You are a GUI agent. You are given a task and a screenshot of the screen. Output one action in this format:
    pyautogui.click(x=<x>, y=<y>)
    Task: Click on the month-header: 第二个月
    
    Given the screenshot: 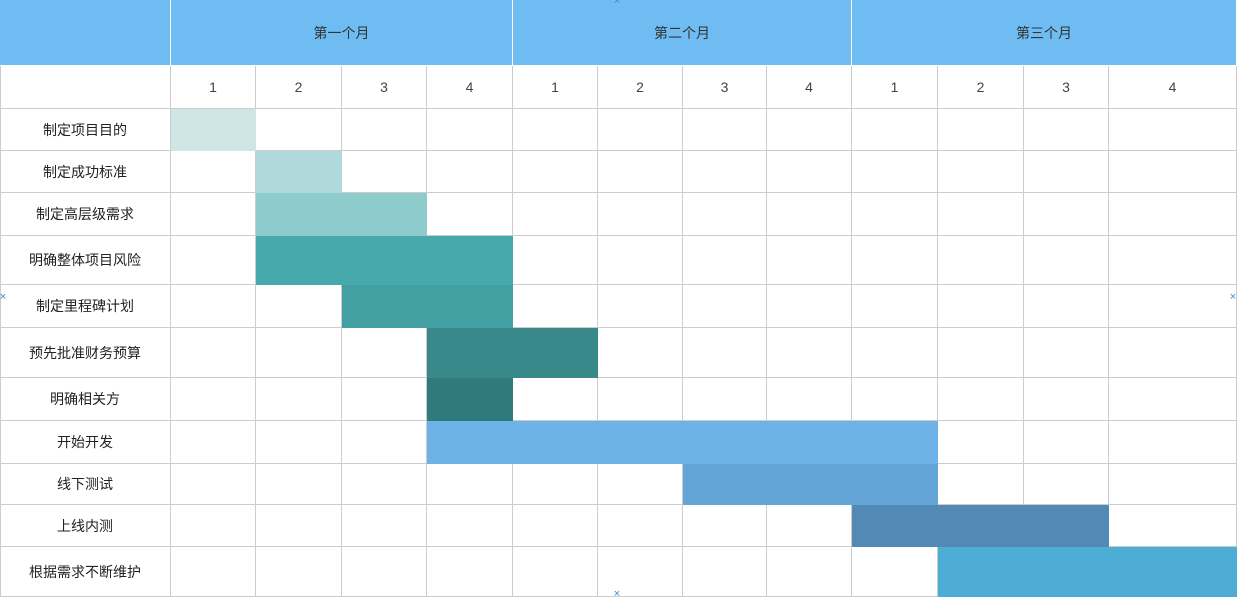 What is the action you would take?
    pyautogui.click(x=682, y=33)
    